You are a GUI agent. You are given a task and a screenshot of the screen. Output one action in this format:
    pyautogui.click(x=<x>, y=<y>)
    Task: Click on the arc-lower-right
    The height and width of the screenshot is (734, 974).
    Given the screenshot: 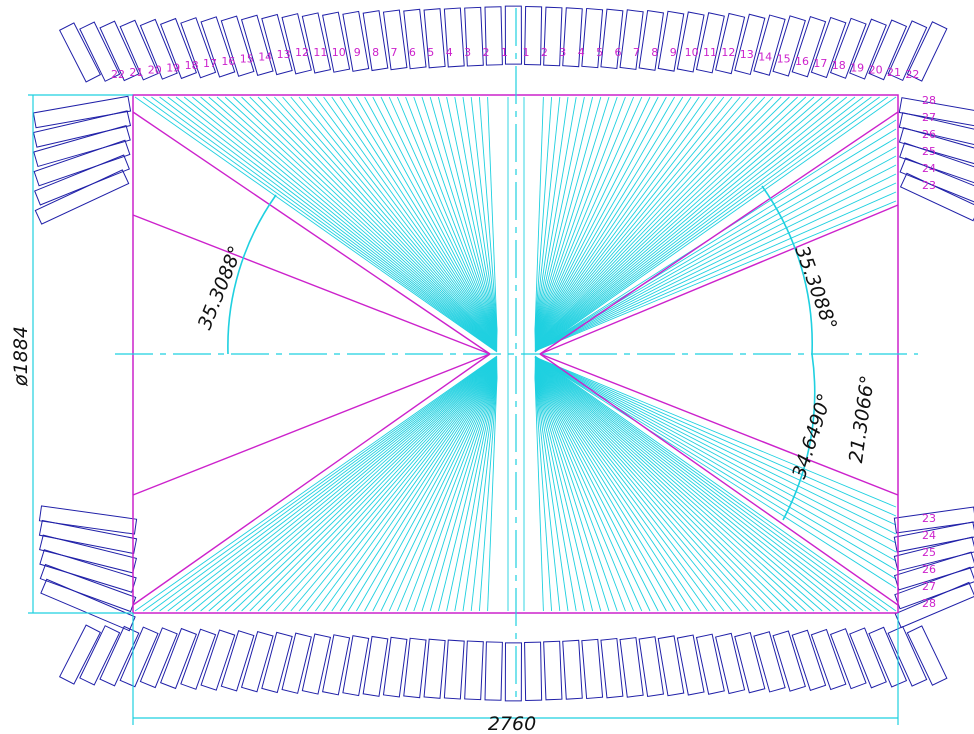 What is the action you would take?
    pyautogui.click(x=799, y=437)
    